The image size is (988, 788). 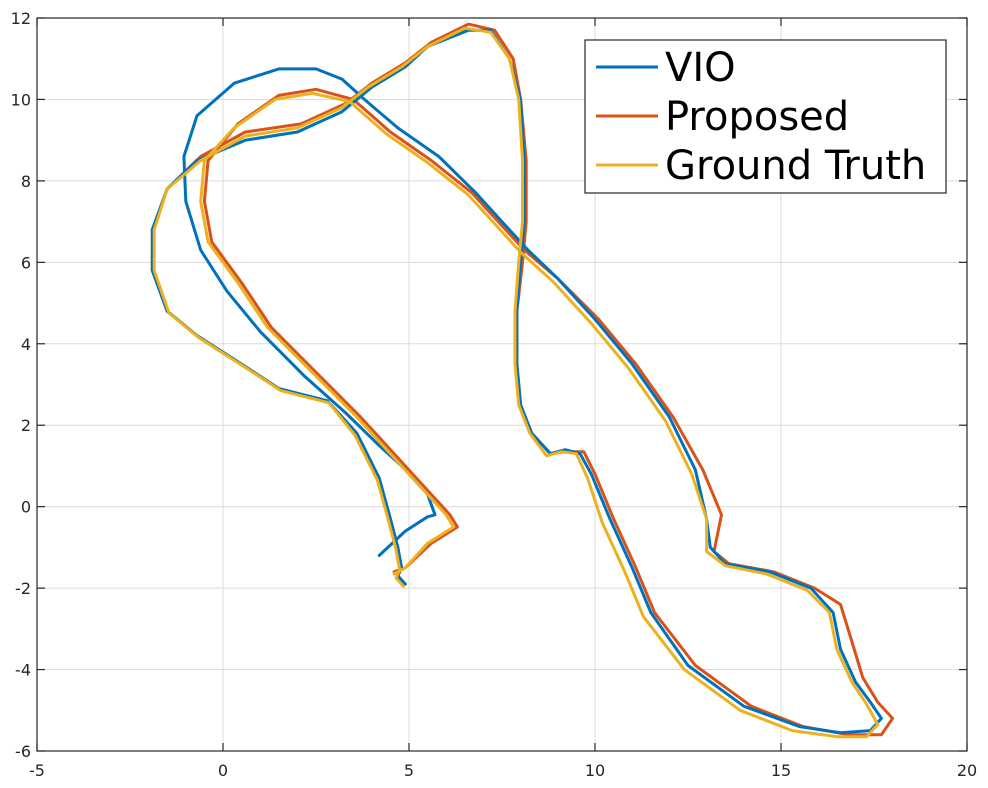 I want to click on legend-label-vio: VIO, so click(x=700, y=68).